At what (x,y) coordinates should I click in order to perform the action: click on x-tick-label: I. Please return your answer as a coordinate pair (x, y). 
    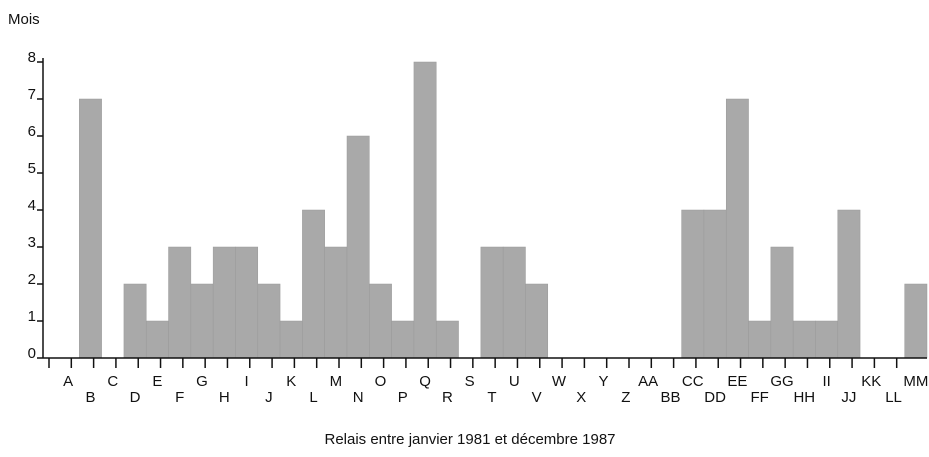
    Looking at the image, I should click on (247, 381).